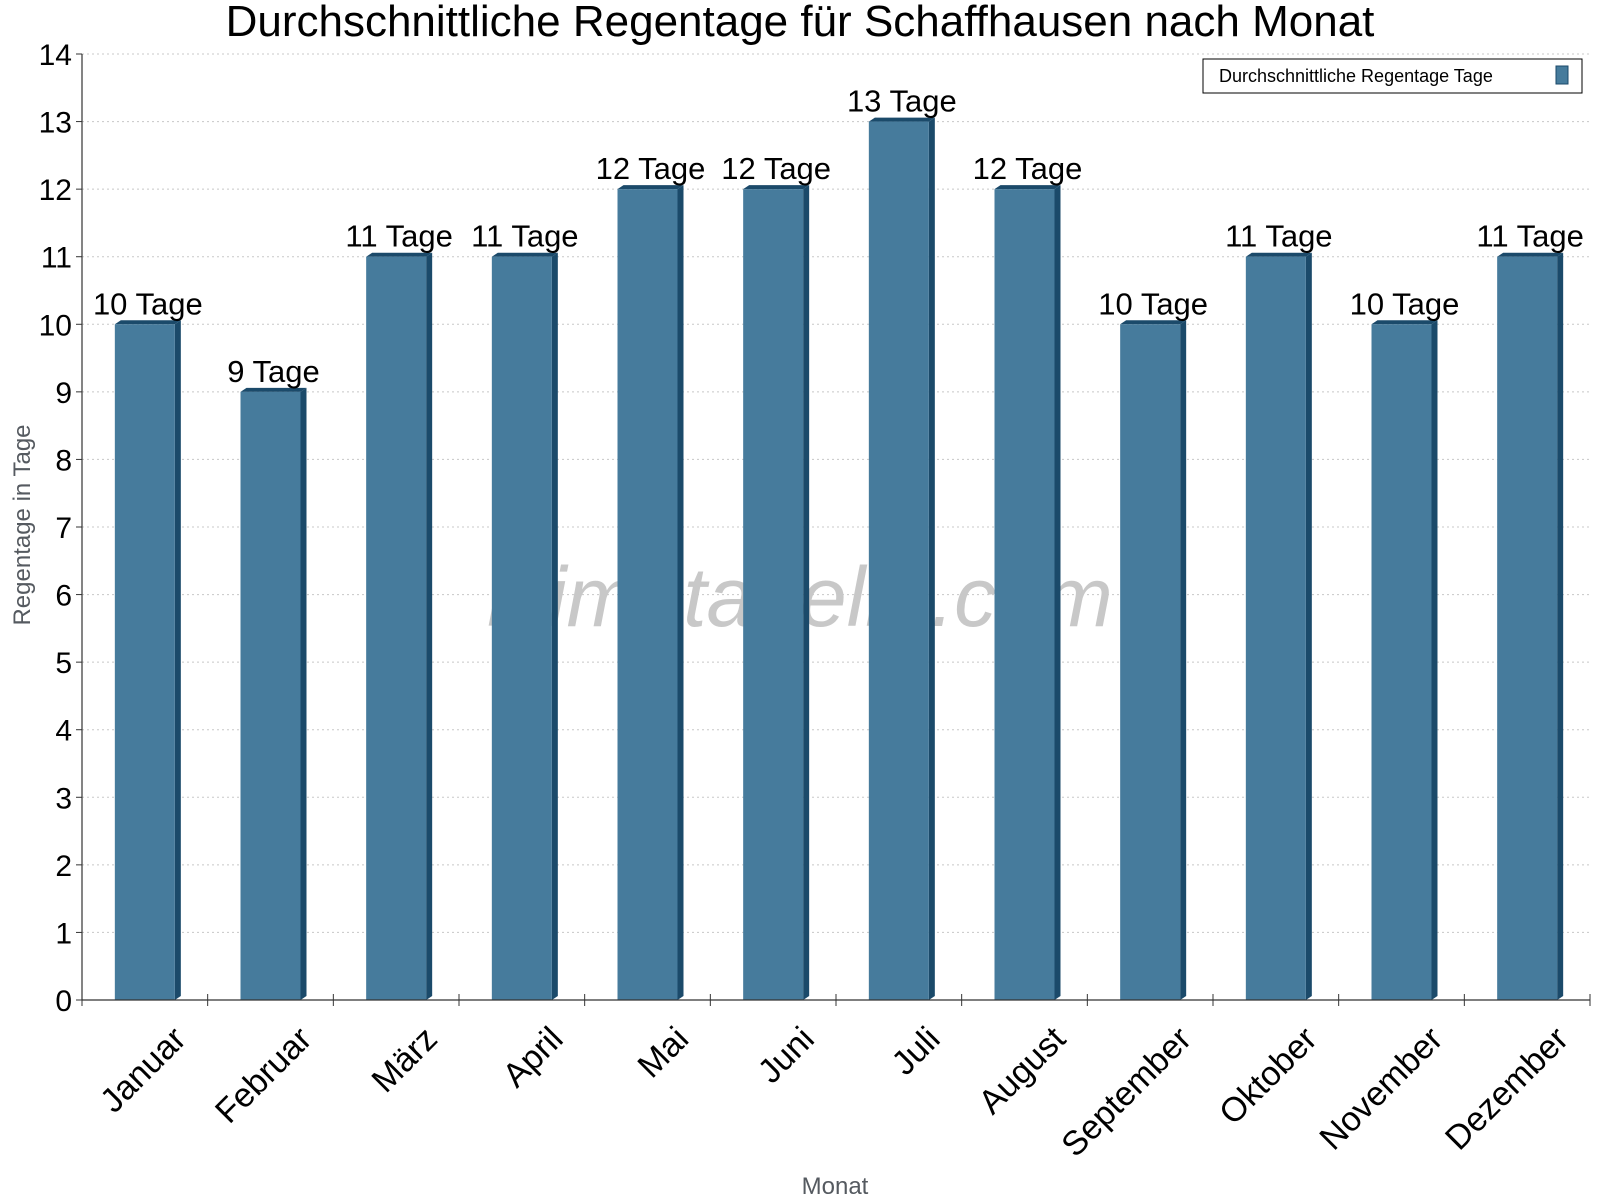 The image size is (1600, 1200). I want to click on y-axis-label: Regentage in Tage, so click(22, 524).